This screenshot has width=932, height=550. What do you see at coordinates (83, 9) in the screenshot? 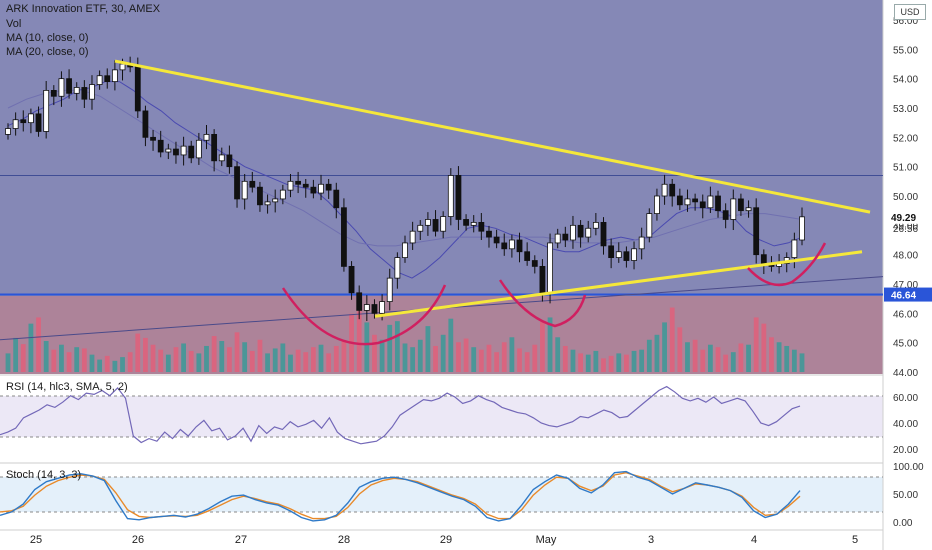
I see `symbol-title: ARK Innovation ETF, 30, AMEX` at bounding box center [83, 9].